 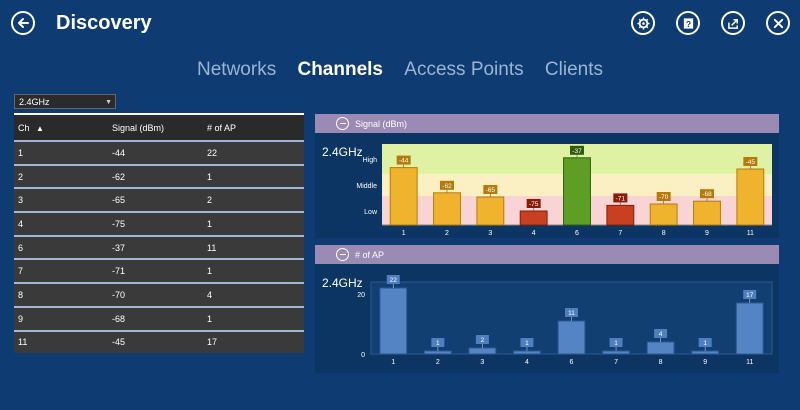 I want to click on cell-signal: -37, so click(x=119, y=247).